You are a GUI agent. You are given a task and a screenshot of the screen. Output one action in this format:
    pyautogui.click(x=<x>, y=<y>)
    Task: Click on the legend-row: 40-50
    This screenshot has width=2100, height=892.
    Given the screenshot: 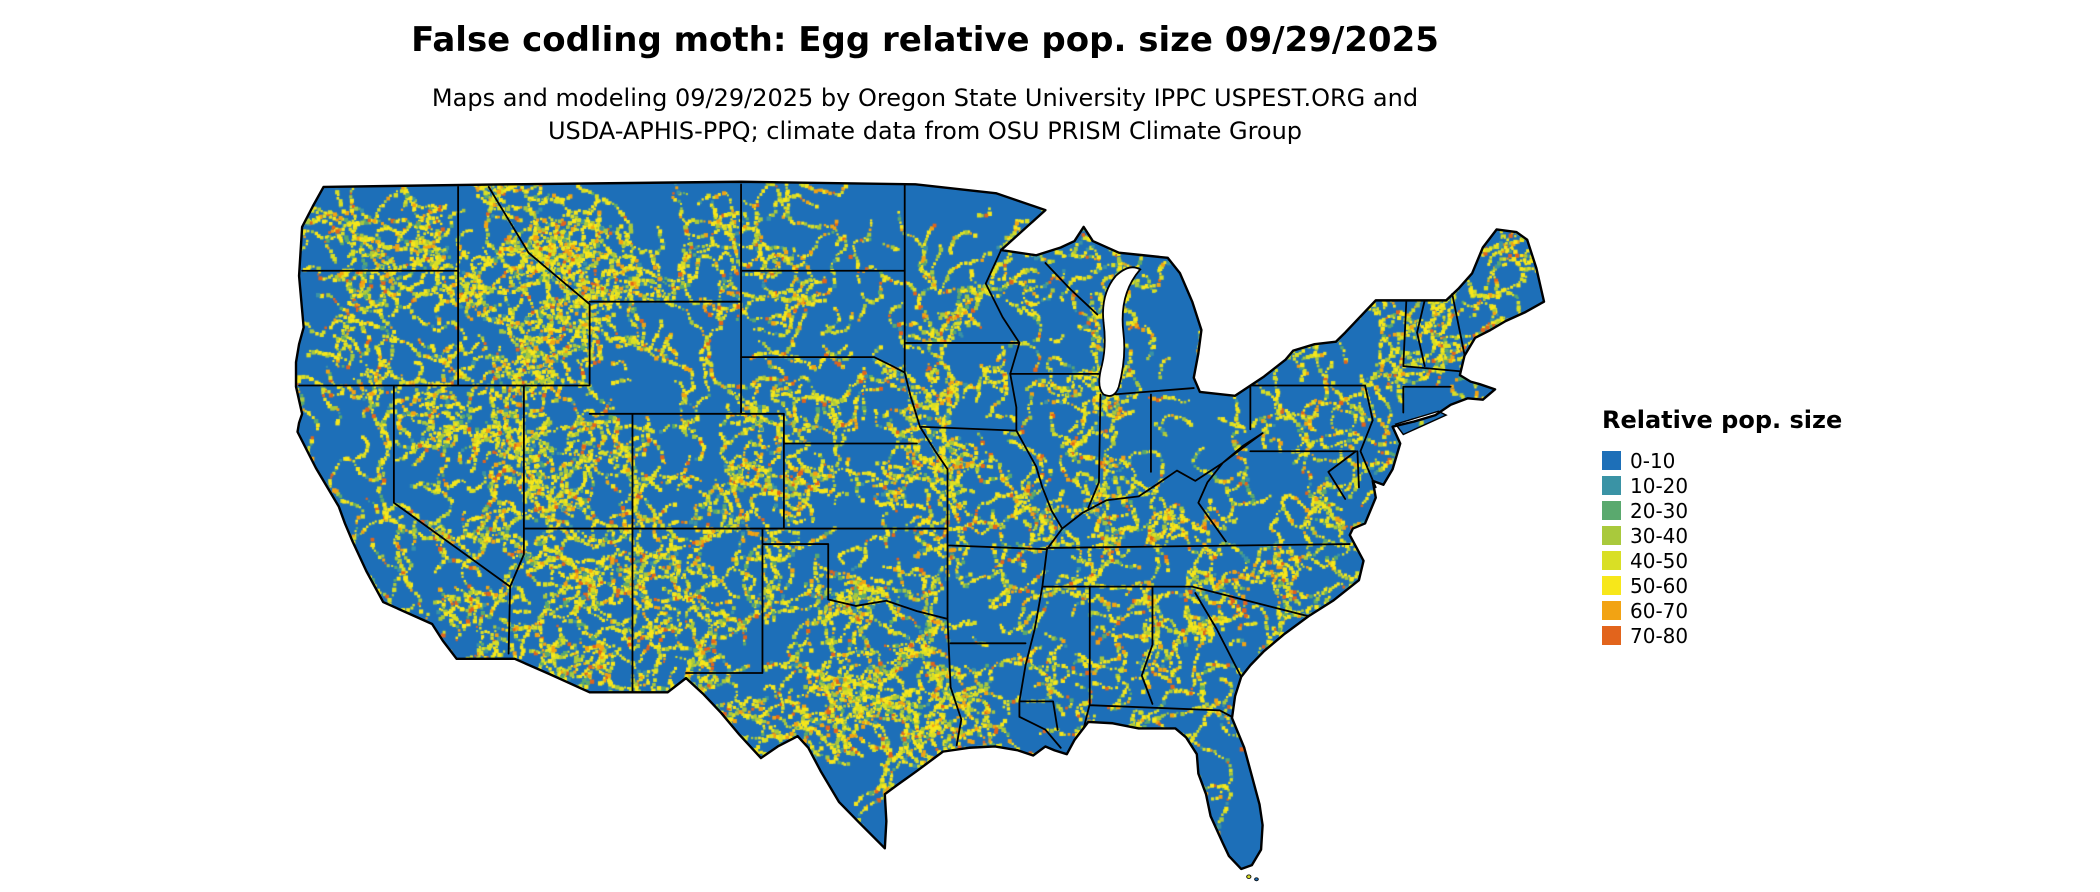 What is the action you would take?
    pyautogui.click(x=1722, y=560)
    